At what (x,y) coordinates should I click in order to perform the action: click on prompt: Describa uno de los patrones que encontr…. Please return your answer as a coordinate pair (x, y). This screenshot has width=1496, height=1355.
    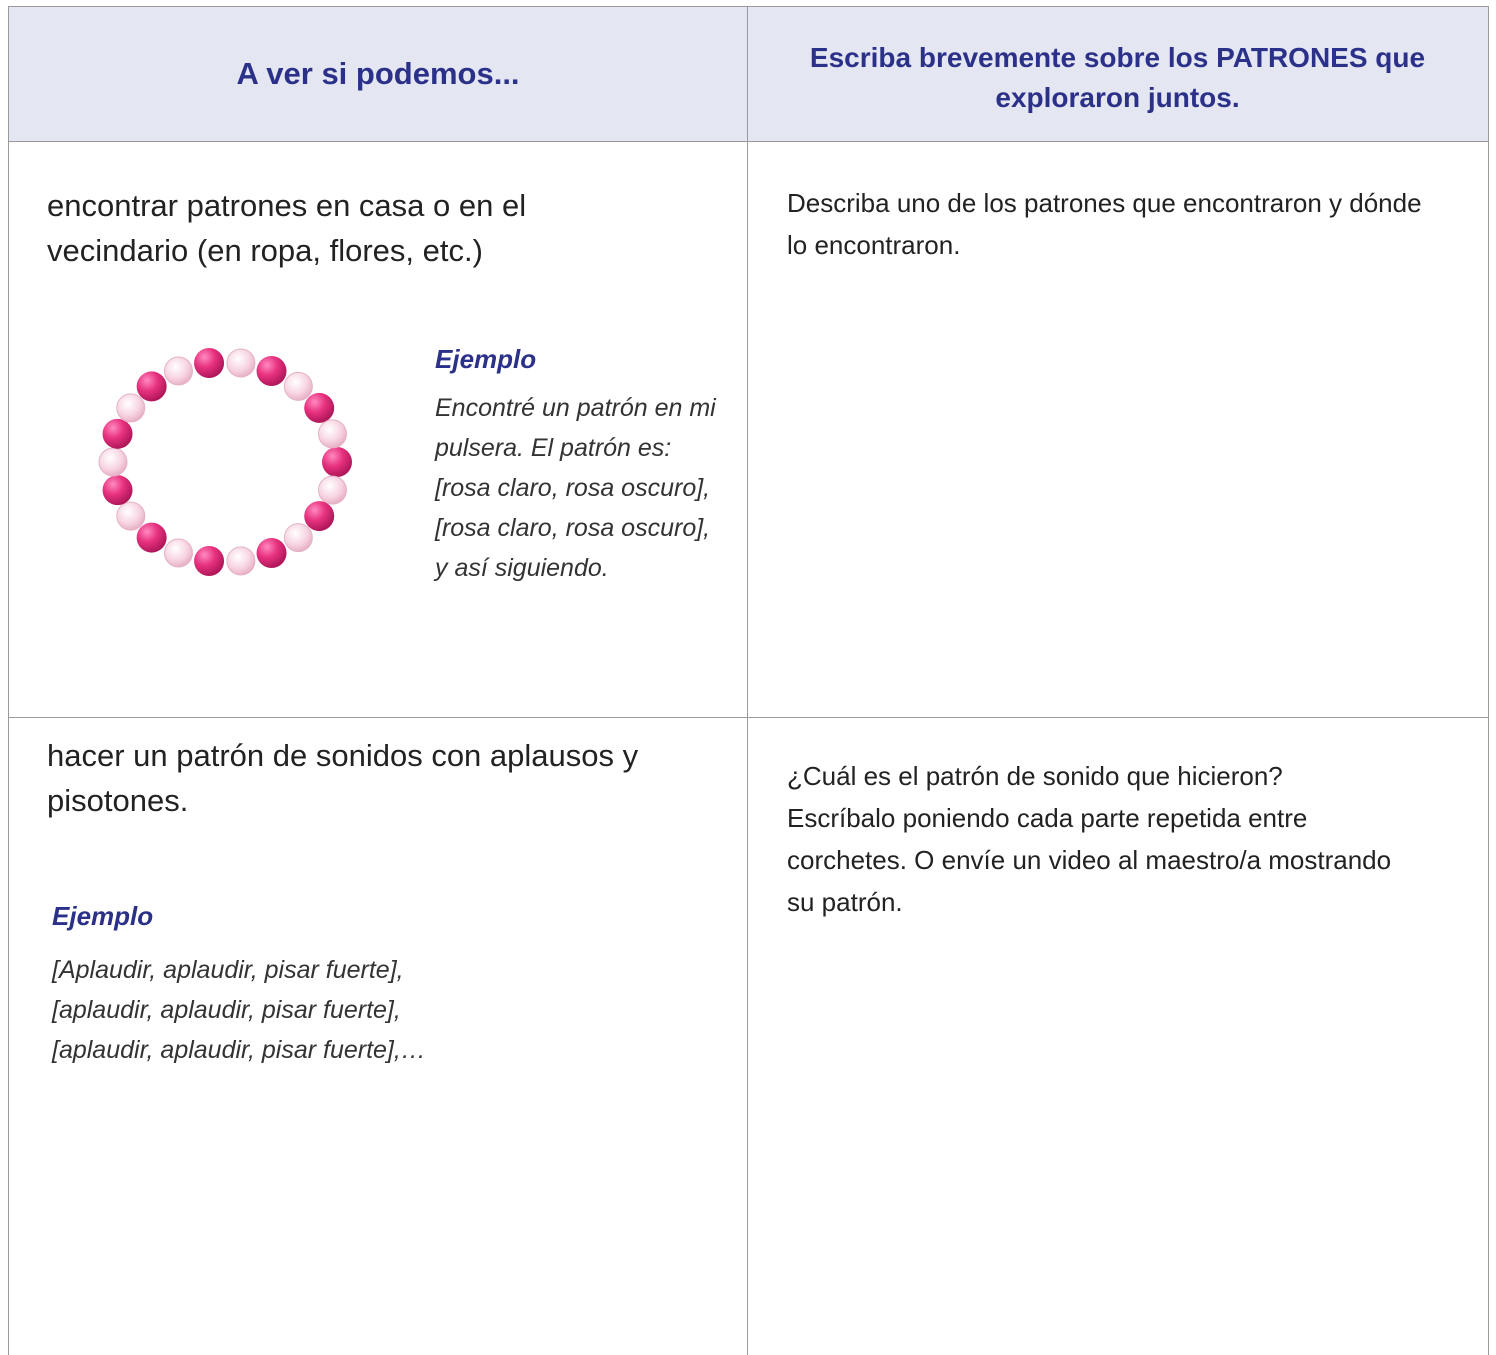
    Looking at the image, I should click on (1104, 224).